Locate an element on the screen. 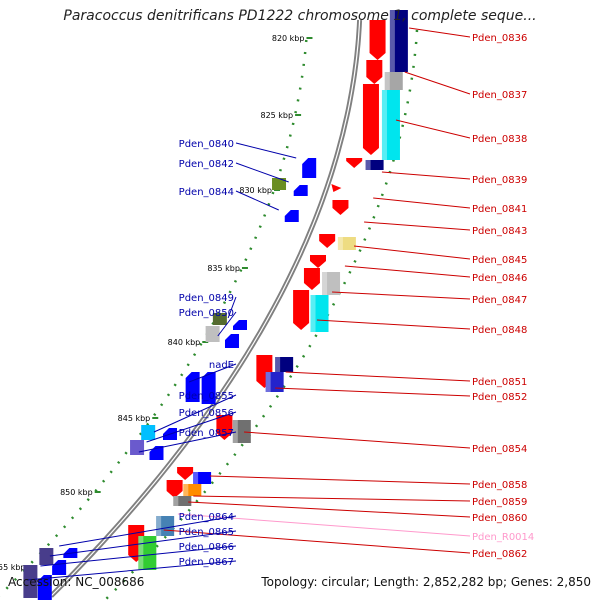  gene-label-right: Pden_R0014 is located at coordinates (503, 537).